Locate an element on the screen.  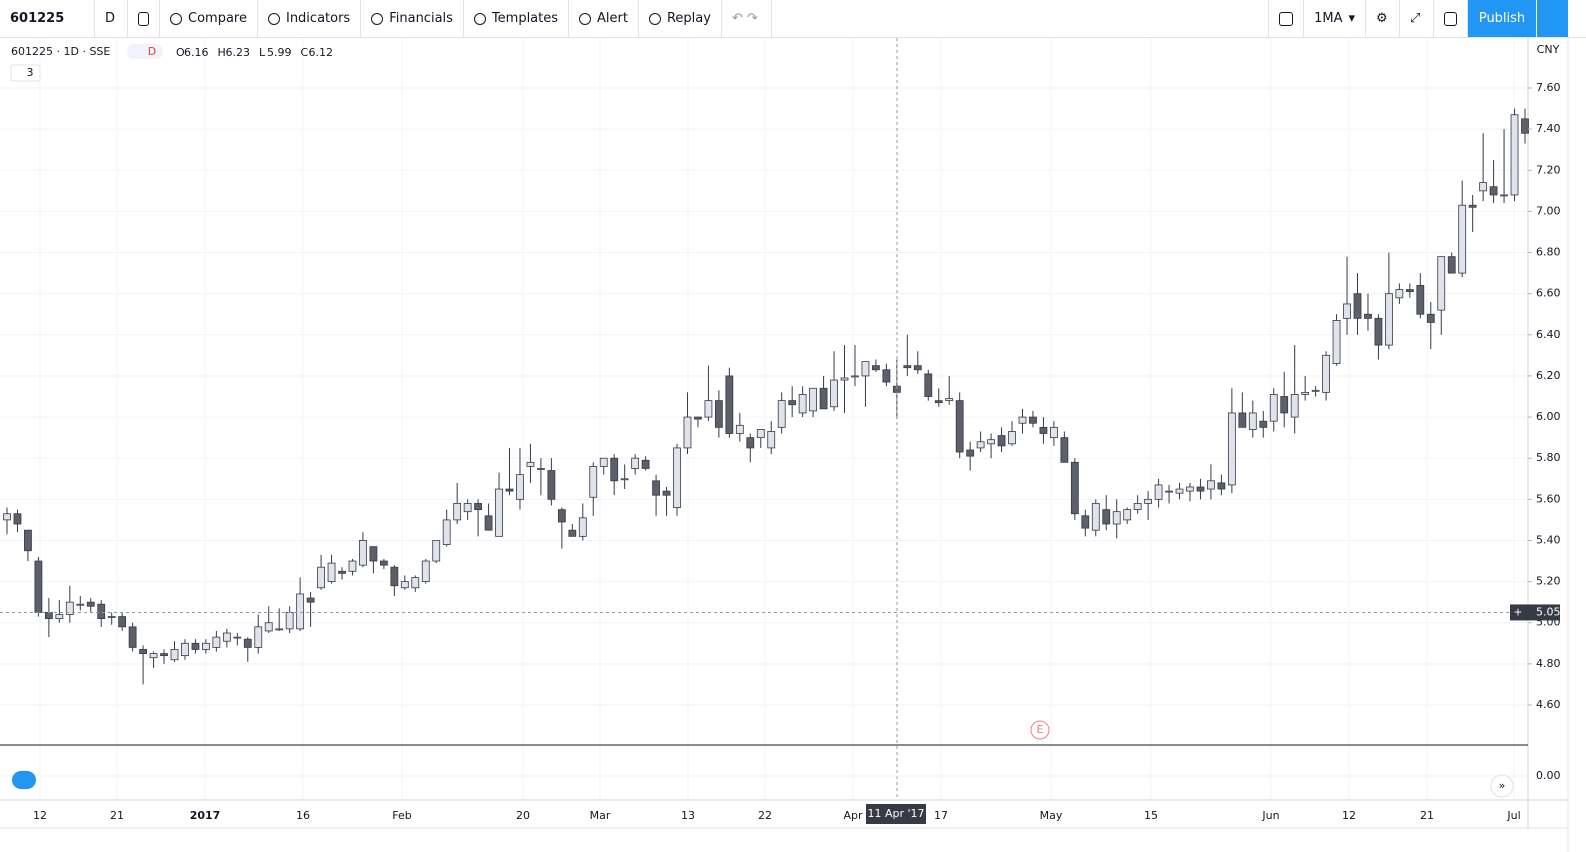
toolbar-button: Indicators is located at coordinates (310, 19).